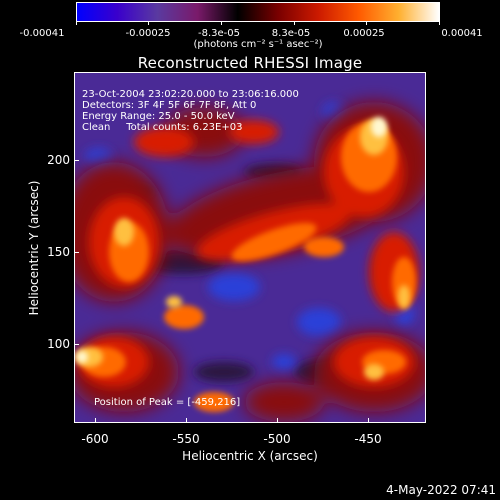  Describe the element at coordinates (277, 439) in the screenshot. I see `x-tick-label: -500` at that location.